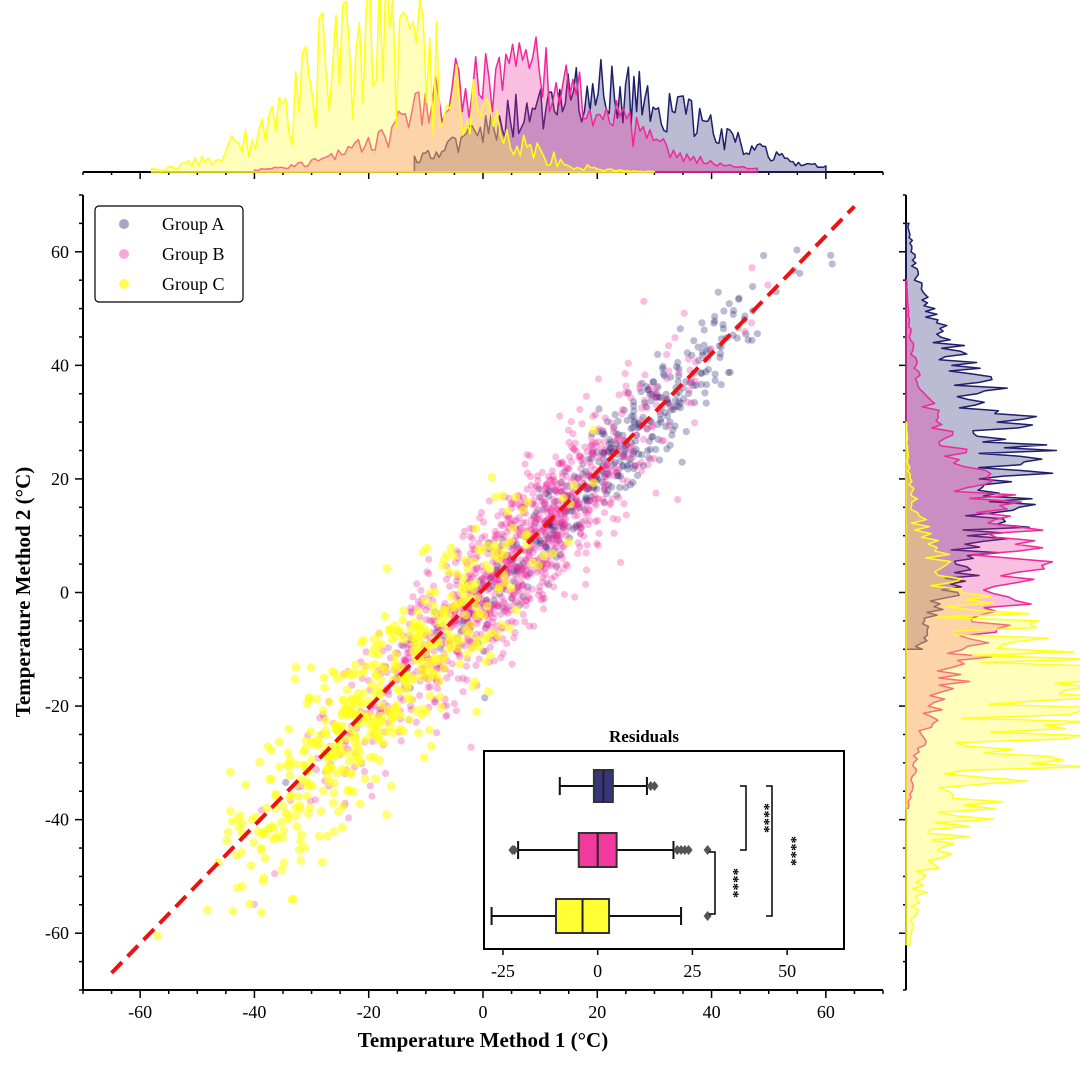 This screenshot has width=1080, height=1065. What do you see at coordinates (979, 544) in the screenshot?
I see `right-marginal-group-b` at bounding box center [979, 544].